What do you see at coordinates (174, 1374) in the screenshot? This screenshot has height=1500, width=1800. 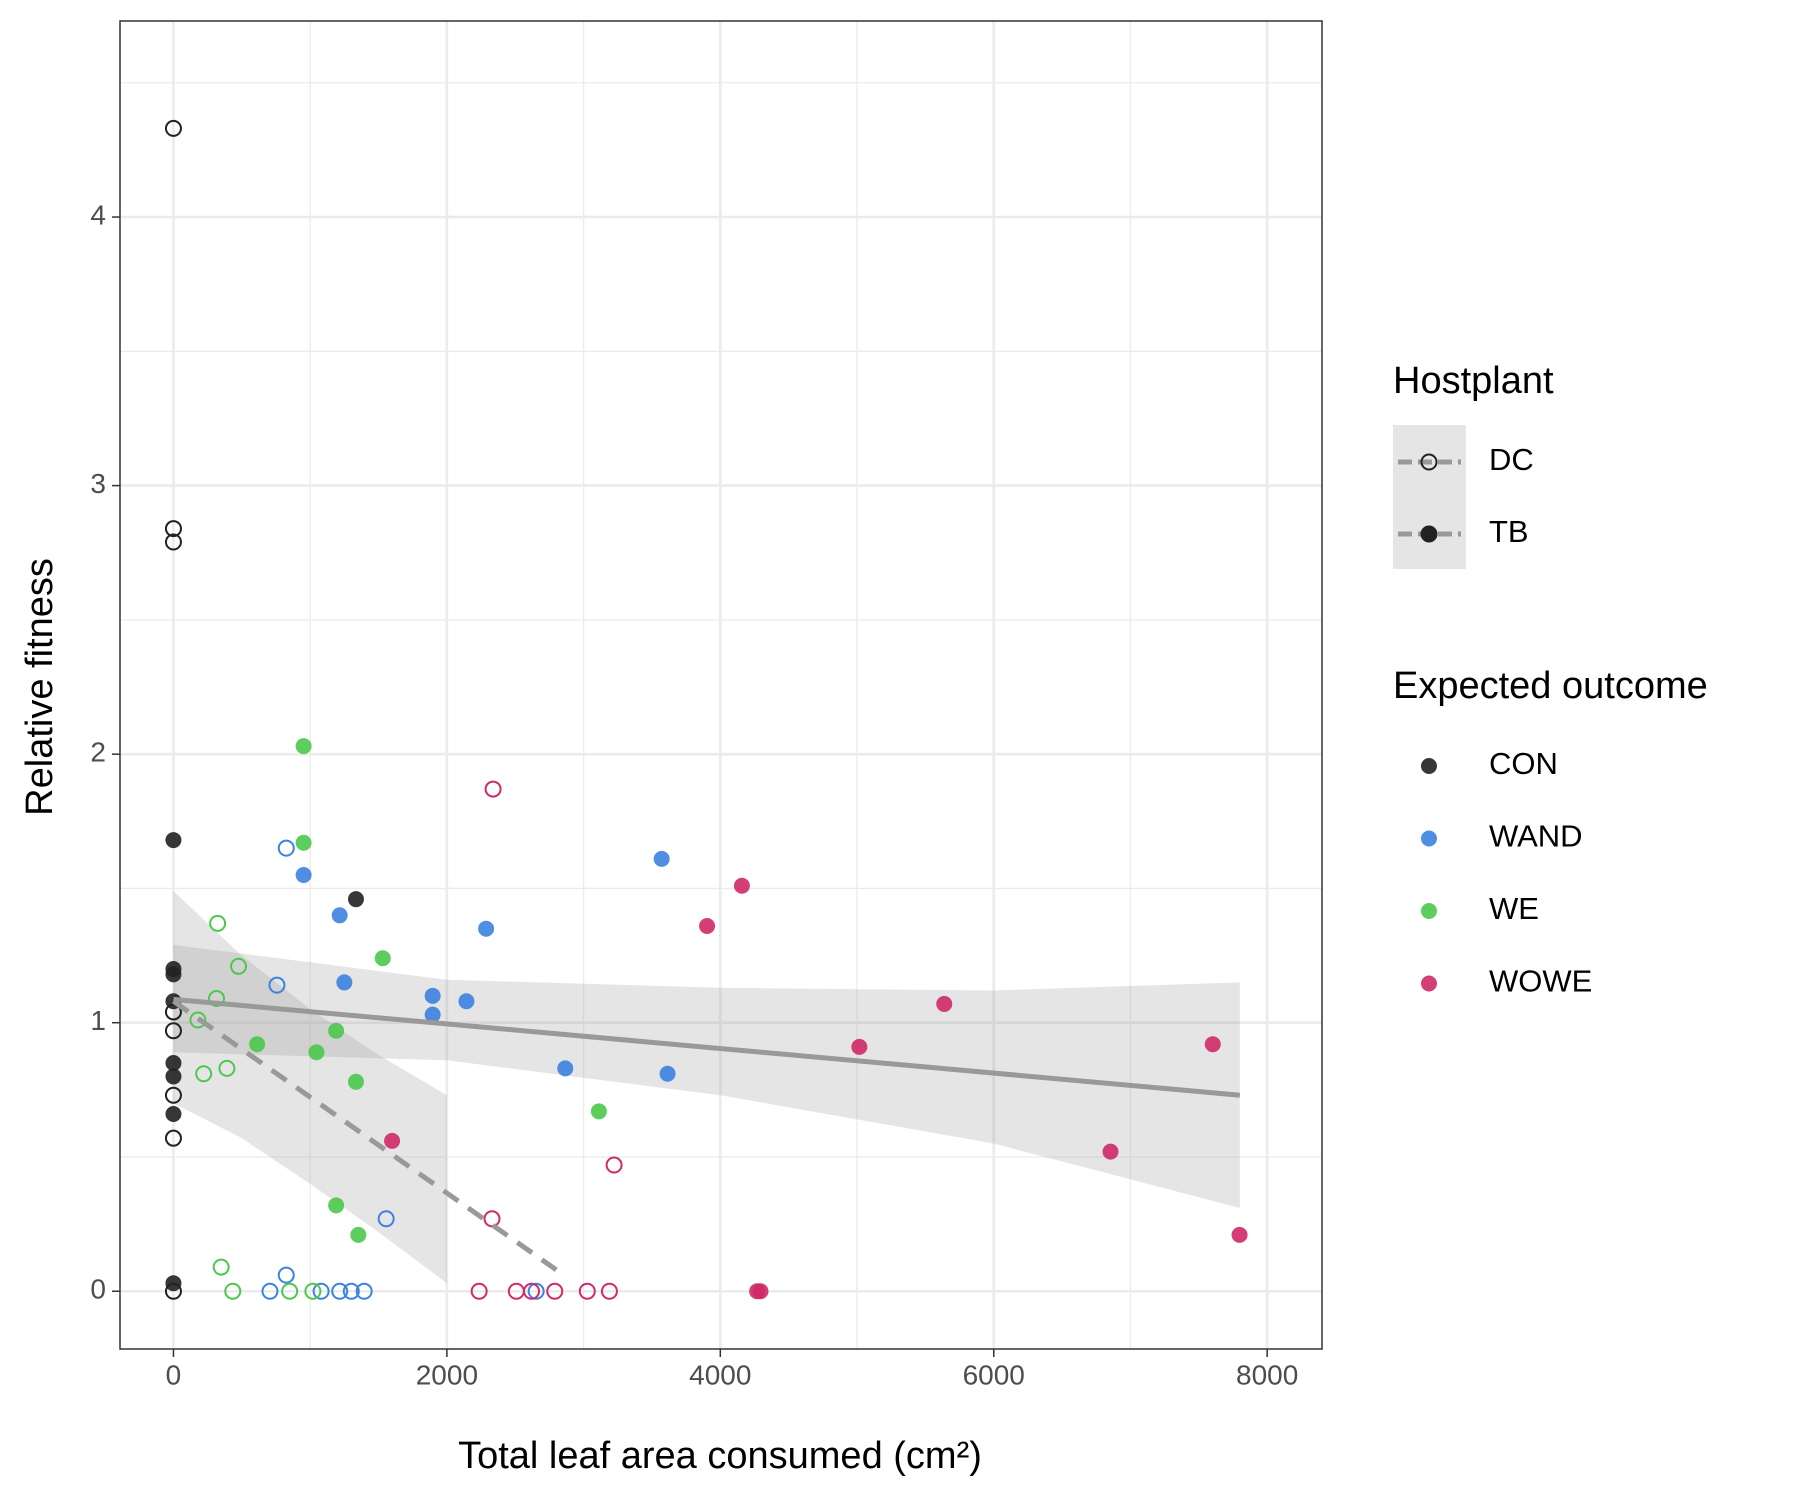 I see `x-tick-label: 0` at bounding box center [174, 1374].